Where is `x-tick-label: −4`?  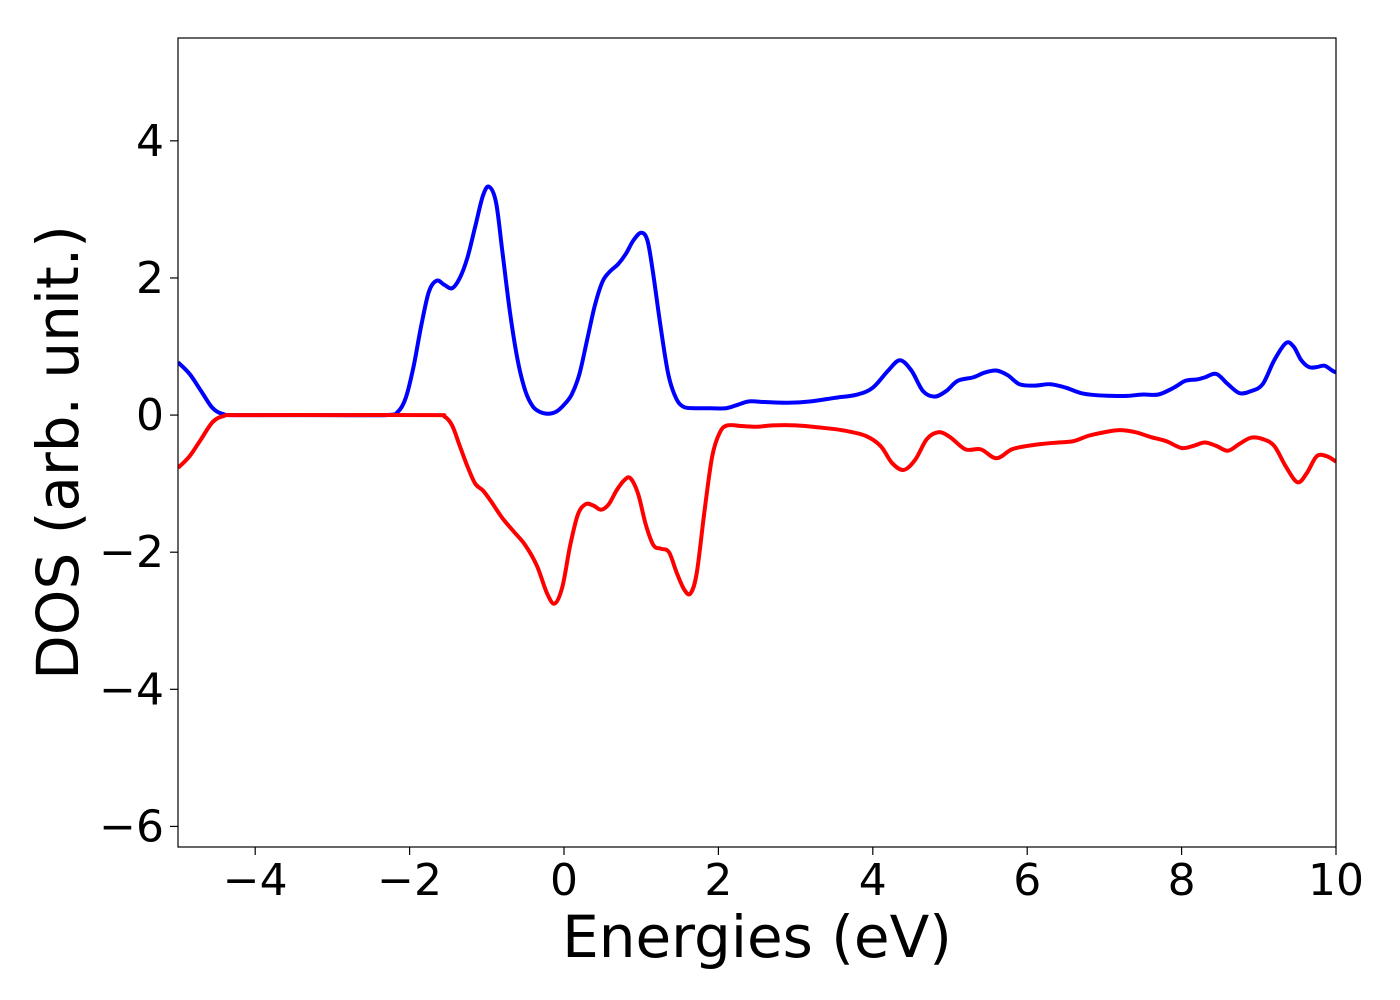 x-tick-label: −4 is located at coordinates (255, 880).